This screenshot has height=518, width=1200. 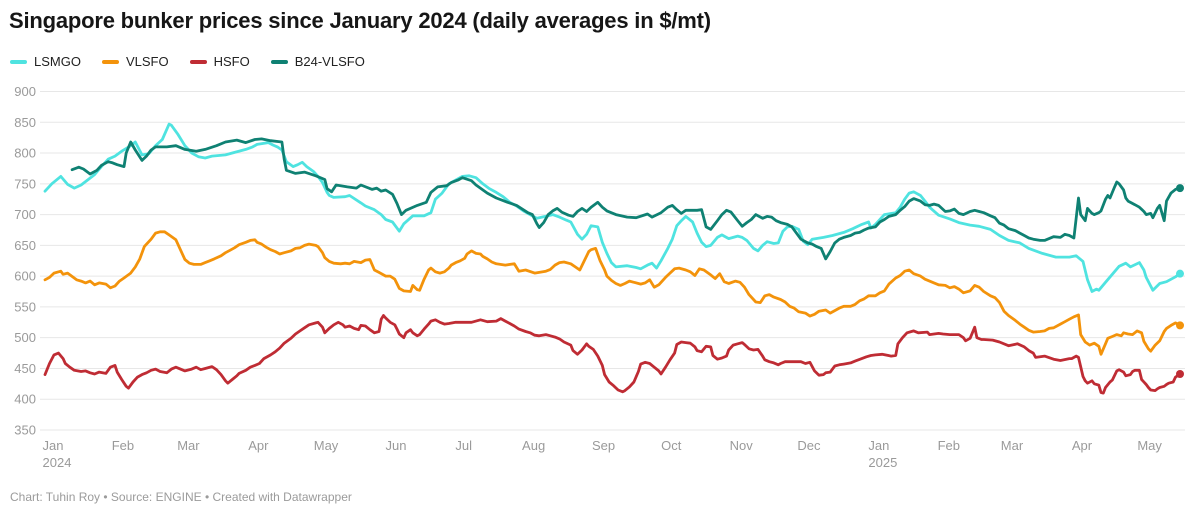 I want to click on y-axis-tick-label: 500, so click(x=25, y=337).